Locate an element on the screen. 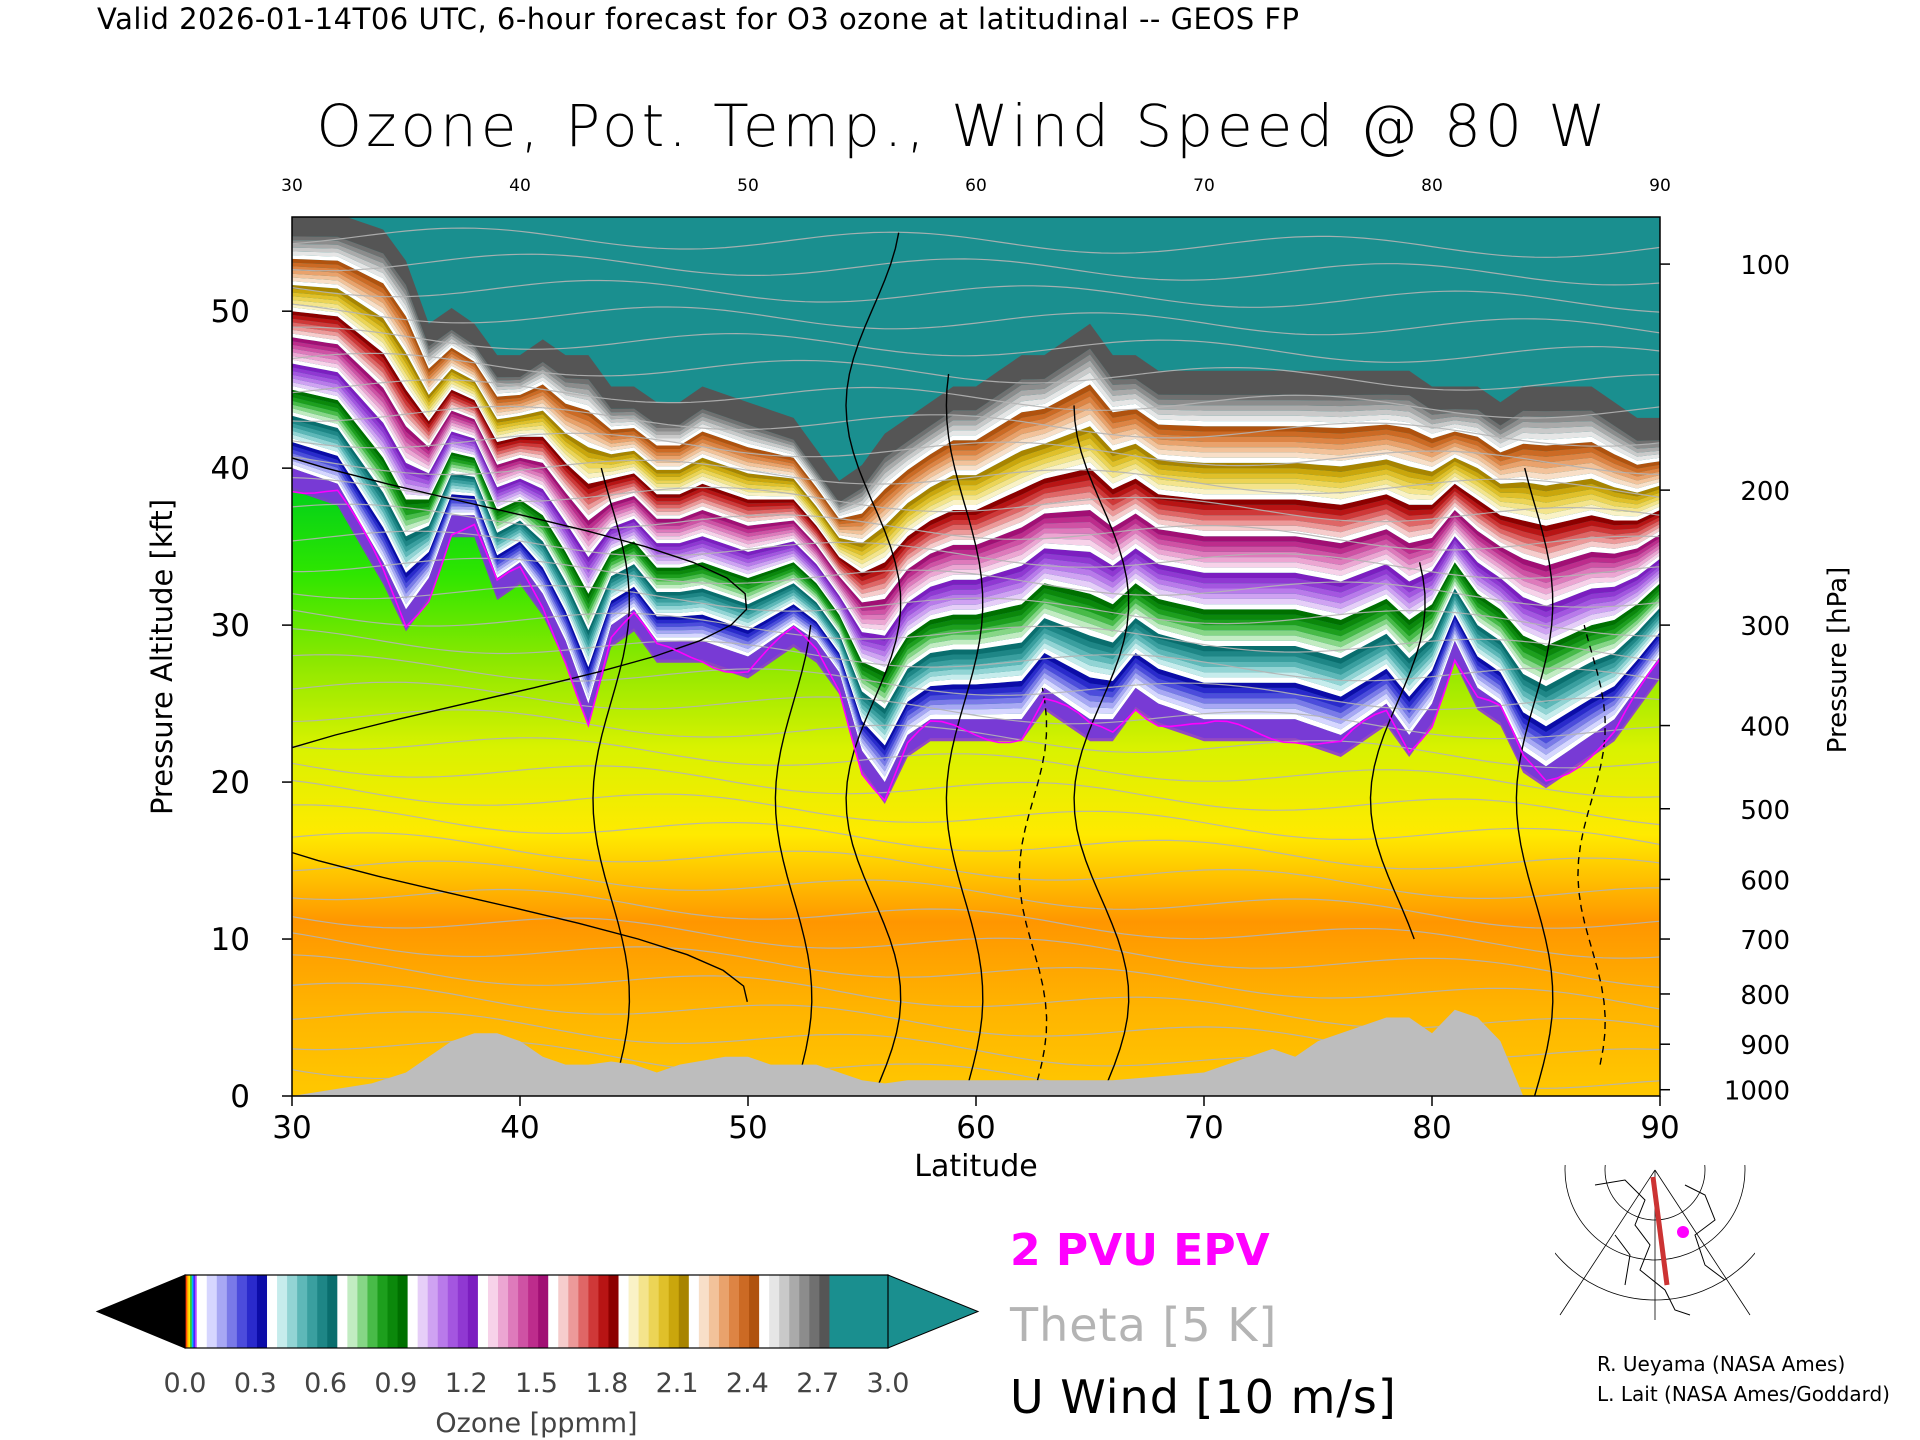  y-tick-label: 0 is located at coordinates (240, 1097).